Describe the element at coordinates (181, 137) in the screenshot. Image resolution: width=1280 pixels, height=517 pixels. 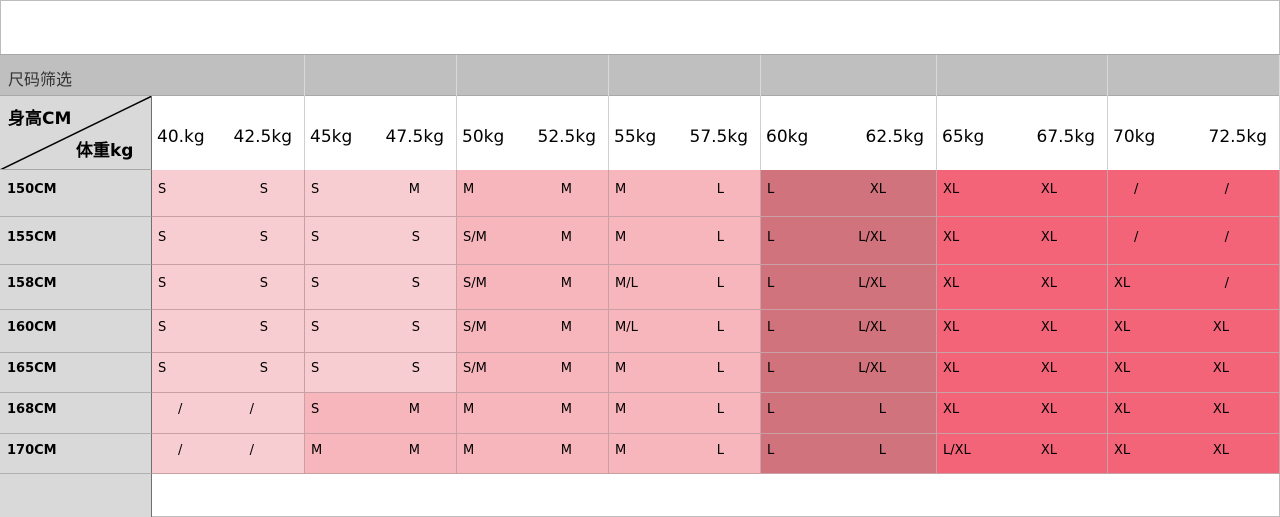
I see `weight-label: 40.kg` at that location.